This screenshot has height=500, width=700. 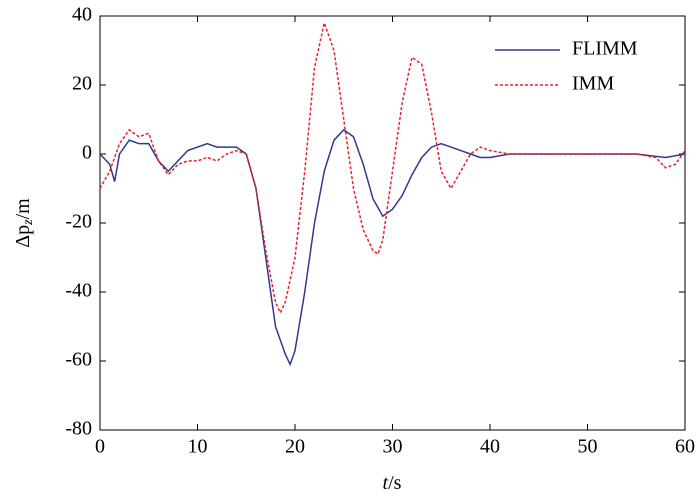 What do you see at coordinates (295, 447) in the screenshot?
I see `x-tick-label: 20` at bounding box center [295, 447].